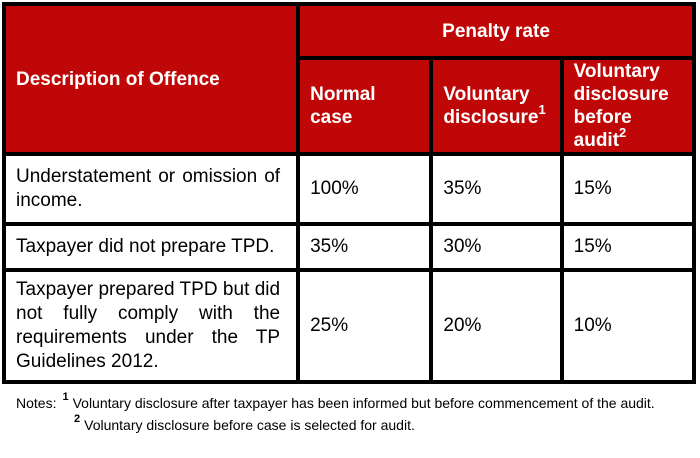 The width and height of the screenshot is (700, 458). I want to click on column-header-voluntary-disclosure-before-audit: Voluntary disclosure before audit2, so click(628, 106).